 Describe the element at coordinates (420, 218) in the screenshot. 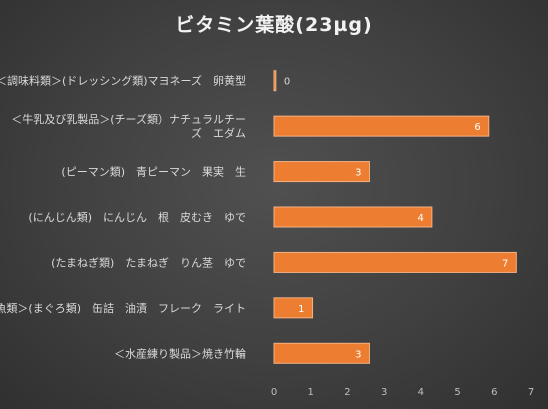

I see `data-label-4: 4` at that location.